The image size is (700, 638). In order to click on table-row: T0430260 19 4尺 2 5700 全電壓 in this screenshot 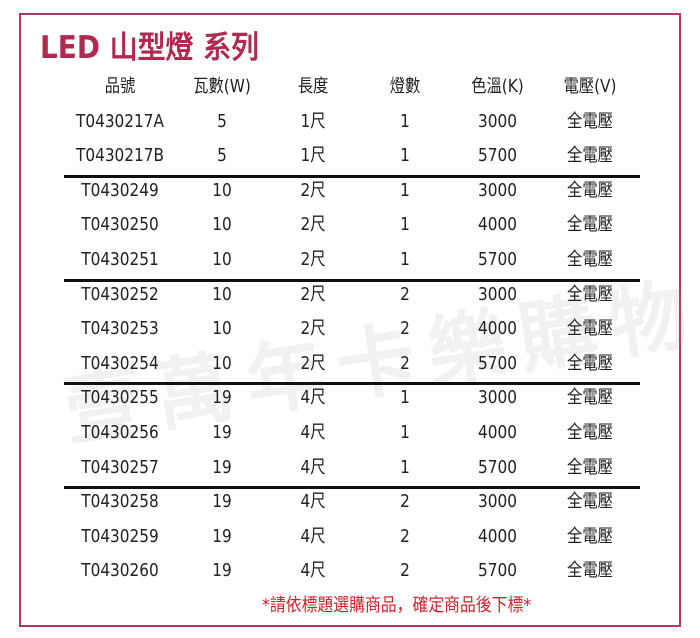, I will do `click(350, 571)`.